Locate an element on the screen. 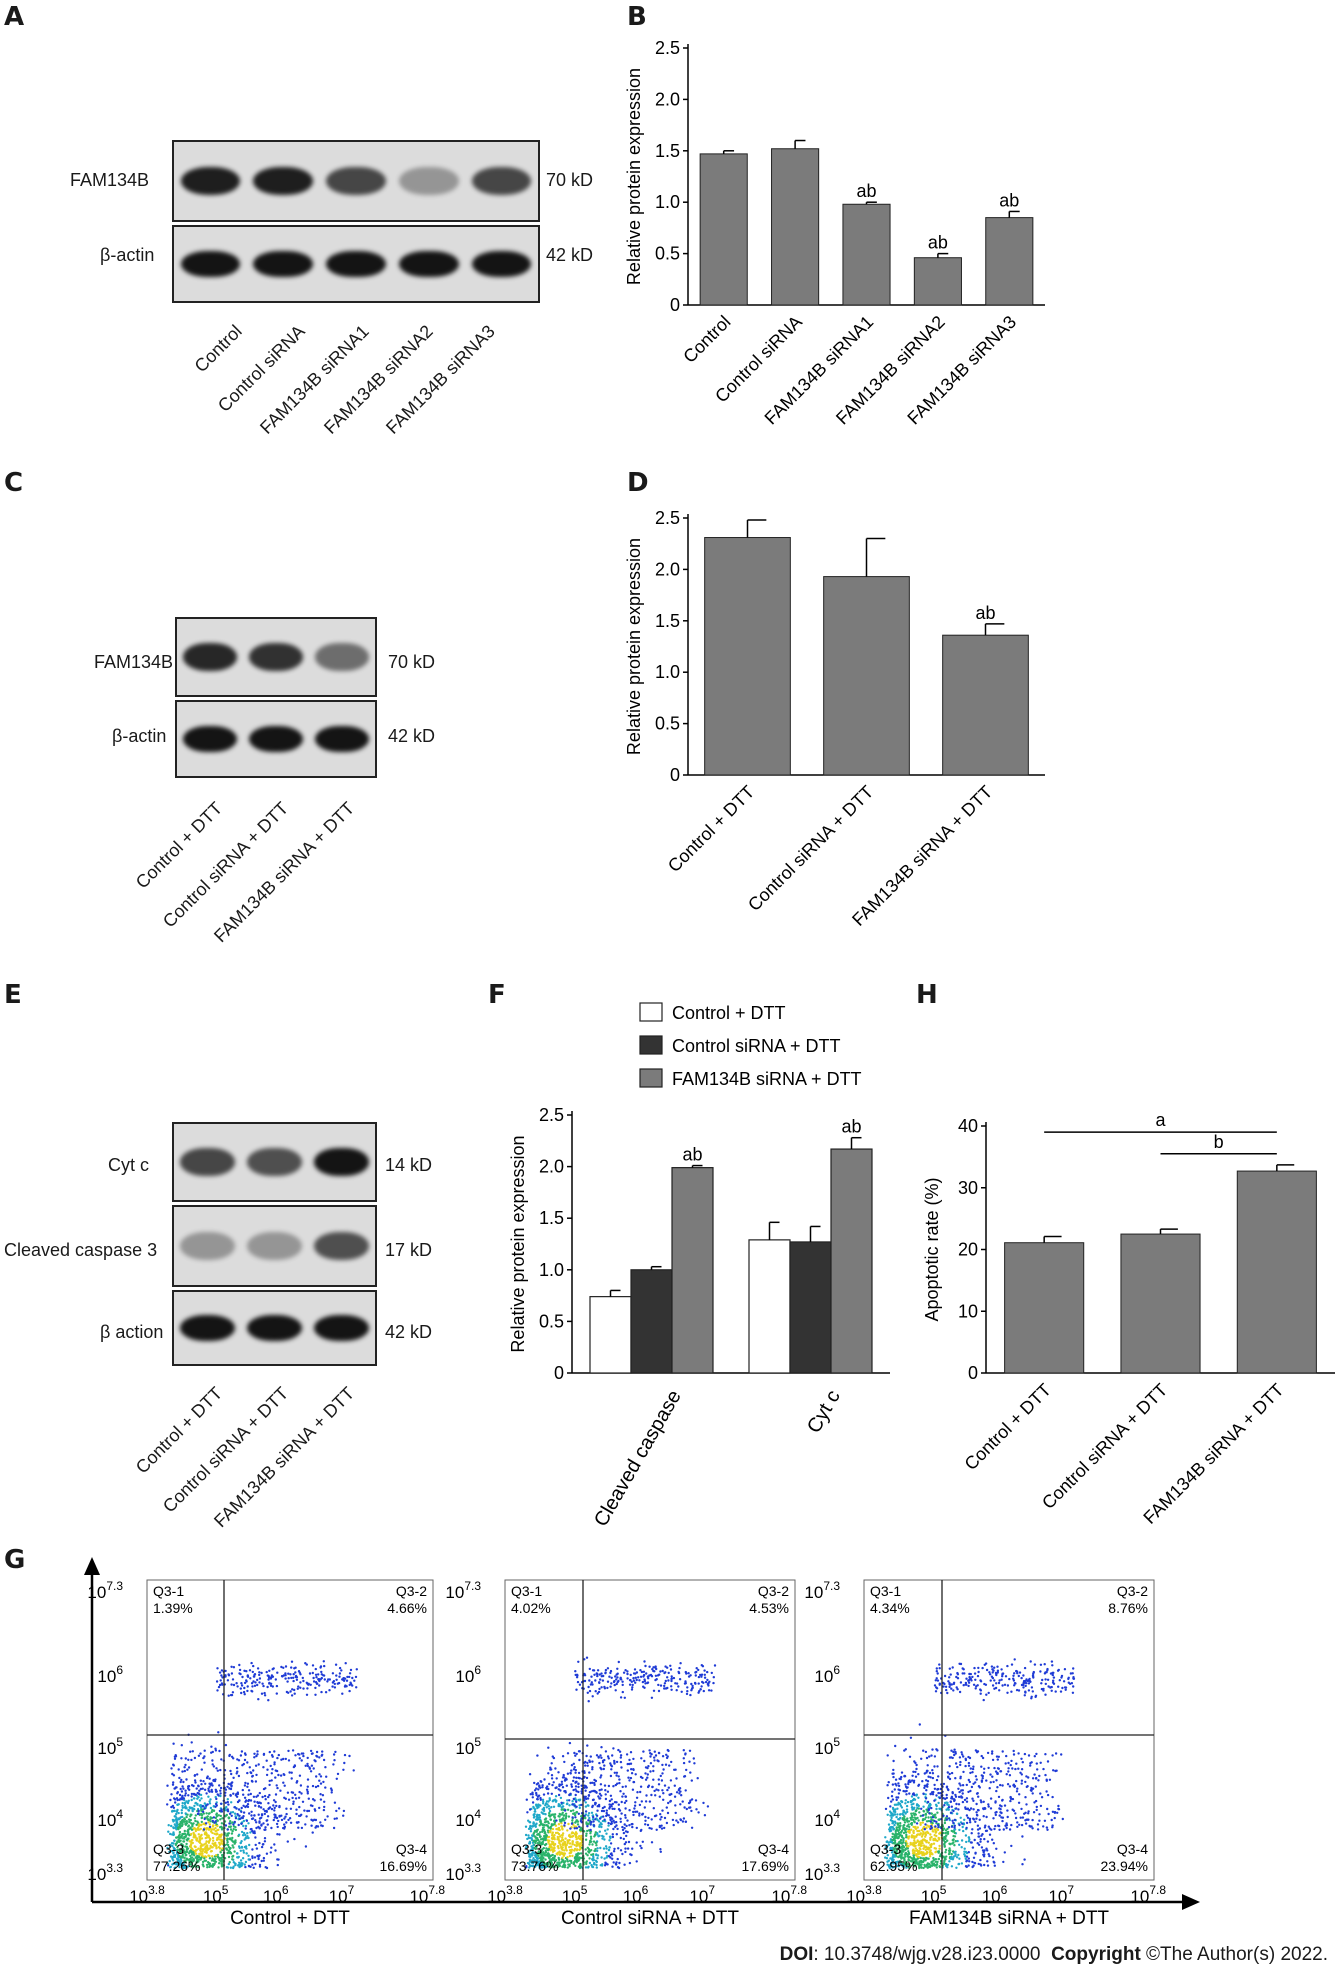 The image size is (1342, 1979). panel-label-g: G is located at coordinates (15, 1560).